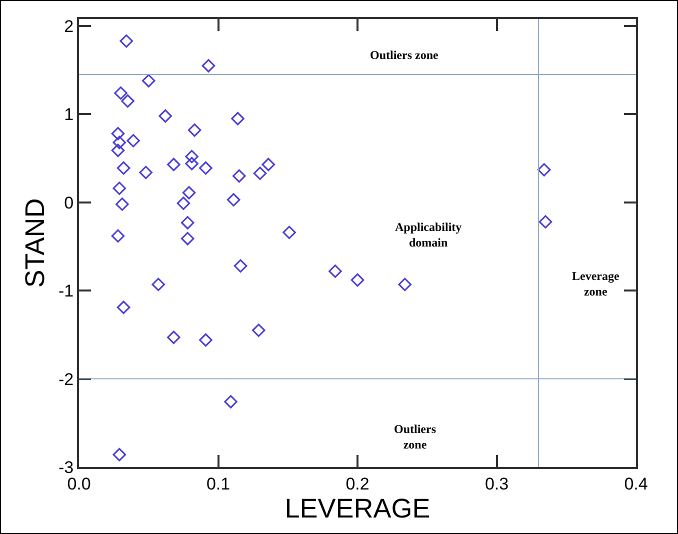 The height and width of the screenshot is (534, 678). I want to click on annotation: Applicability domain, so click(428, 235).